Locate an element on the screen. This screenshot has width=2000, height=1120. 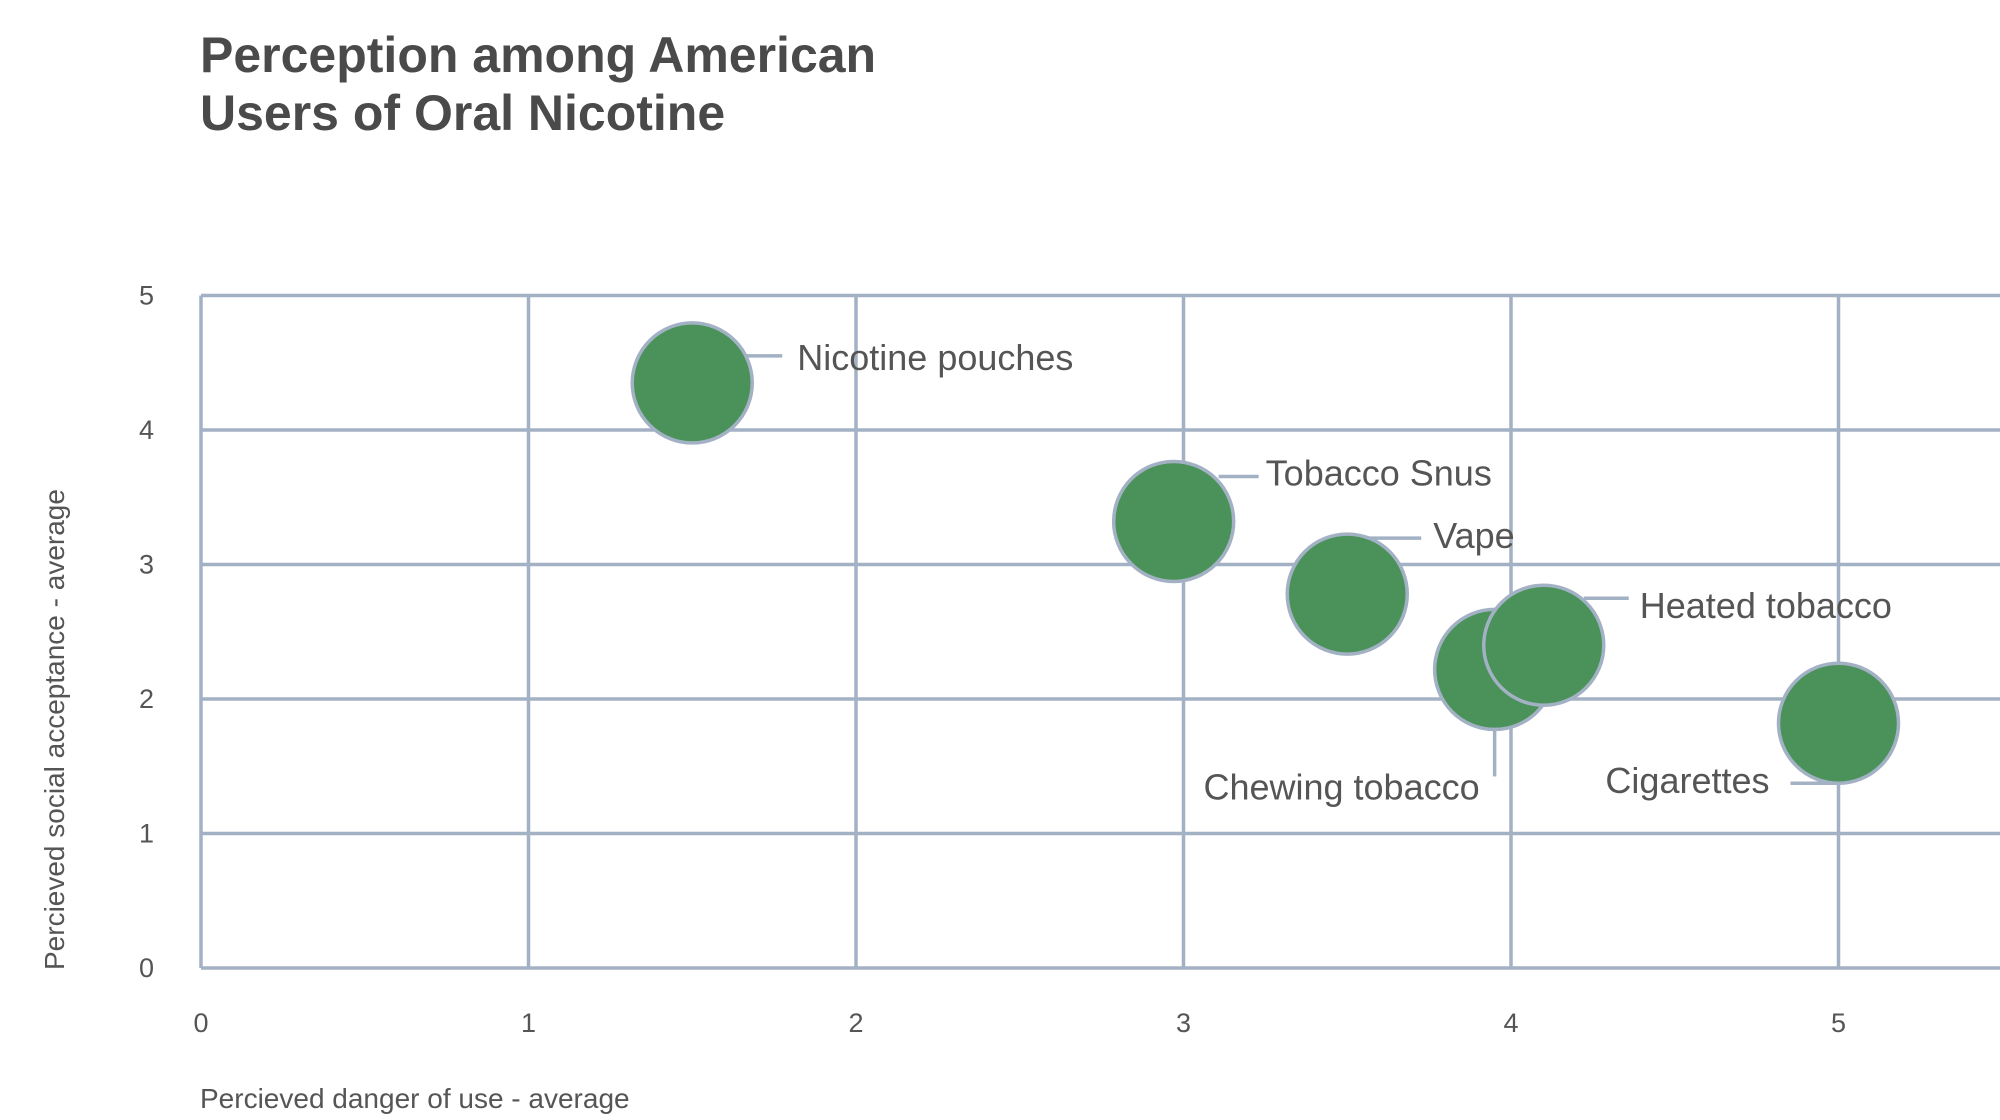
y-tick-label: 3 is located at coordinates (146, 565).